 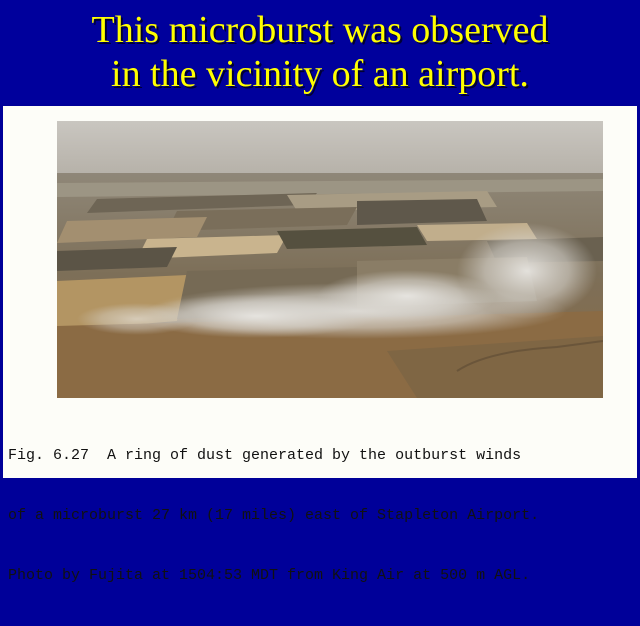 What do you see at coordinates (320, 74) in the screenshot?
I see `slide-title-line-2: in the vicinity of an airport.` at bounding box center [320, 74].